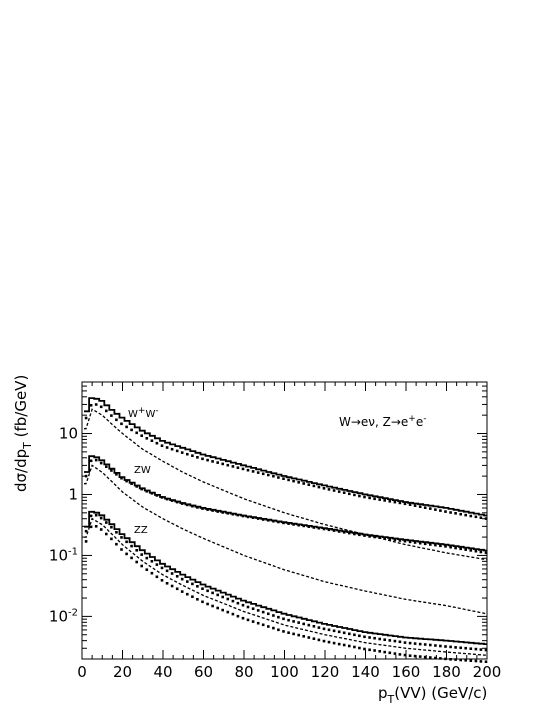 Image resolution: width=553 pixels, height=715 pixels. Describe the element at coordinates (286, 586) in the screenshot. I see `series-line` at that location.